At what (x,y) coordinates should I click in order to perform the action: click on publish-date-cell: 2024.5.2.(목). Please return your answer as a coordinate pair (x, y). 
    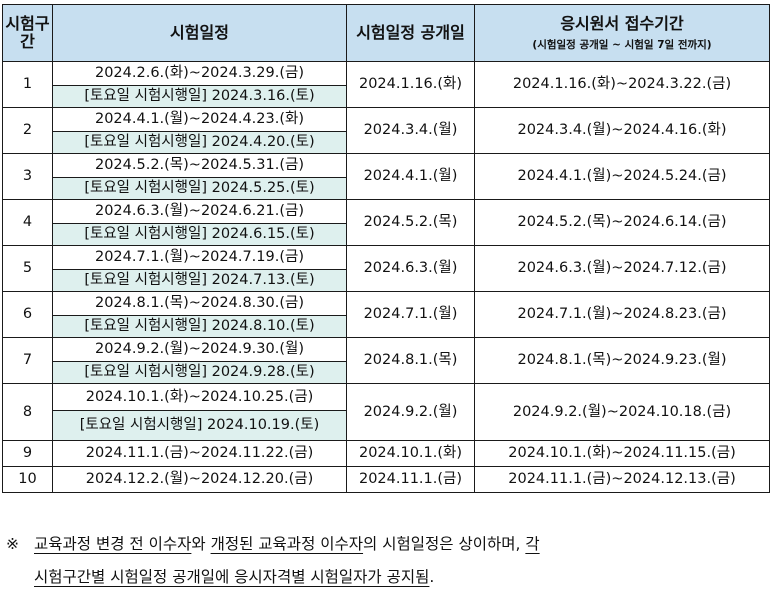
    Looking at the image, I should click on (410, 222).